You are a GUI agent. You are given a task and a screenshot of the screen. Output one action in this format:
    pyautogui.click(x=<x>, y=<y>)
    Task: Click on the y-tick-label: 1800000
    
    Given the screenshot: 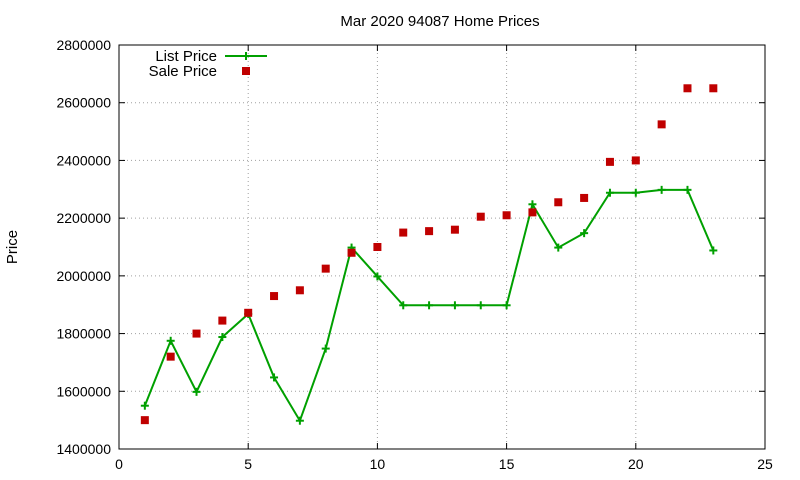 What is the action you would take?
    pyautogui.click(x=83, y=334)
    